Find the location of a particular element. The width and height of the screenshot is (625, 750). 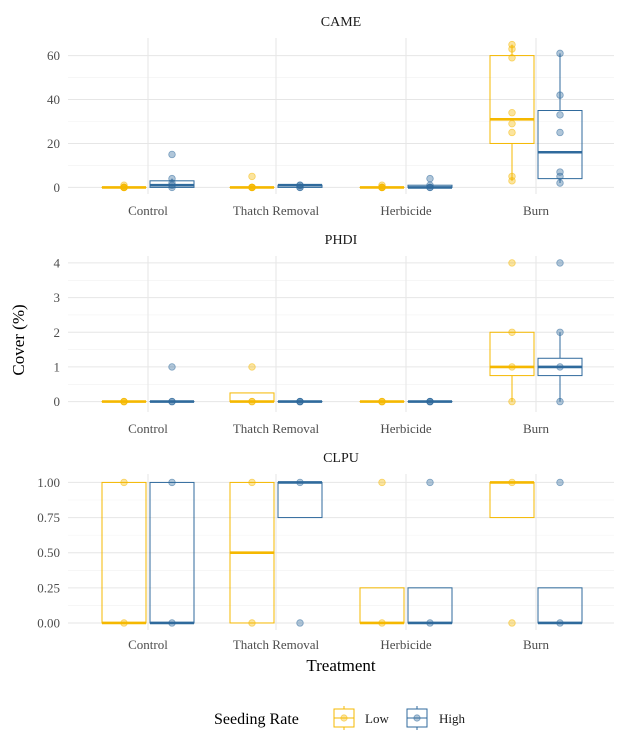

legend-key-low is located at coordinates (344, 718).